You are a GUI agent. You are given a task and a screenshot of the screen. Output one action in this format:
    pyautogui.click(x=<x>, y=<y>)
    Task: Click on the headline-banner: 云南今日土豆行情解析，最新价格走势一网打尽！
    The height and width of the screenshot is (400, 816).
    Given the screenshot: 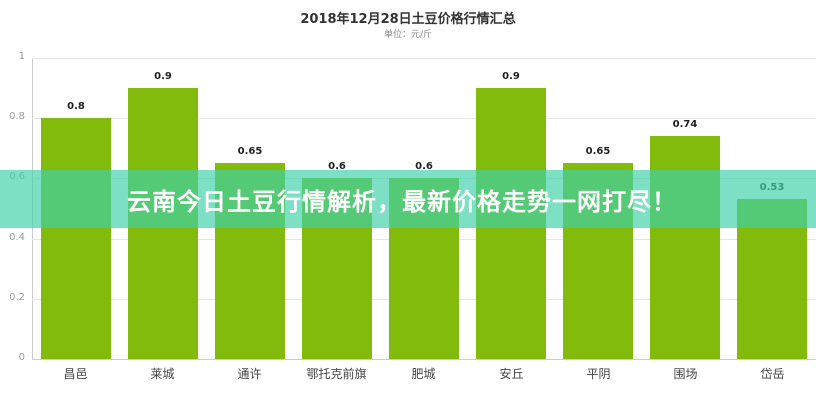 What is the action you would take?
    pyautogui.click(x=408, y=199)
    